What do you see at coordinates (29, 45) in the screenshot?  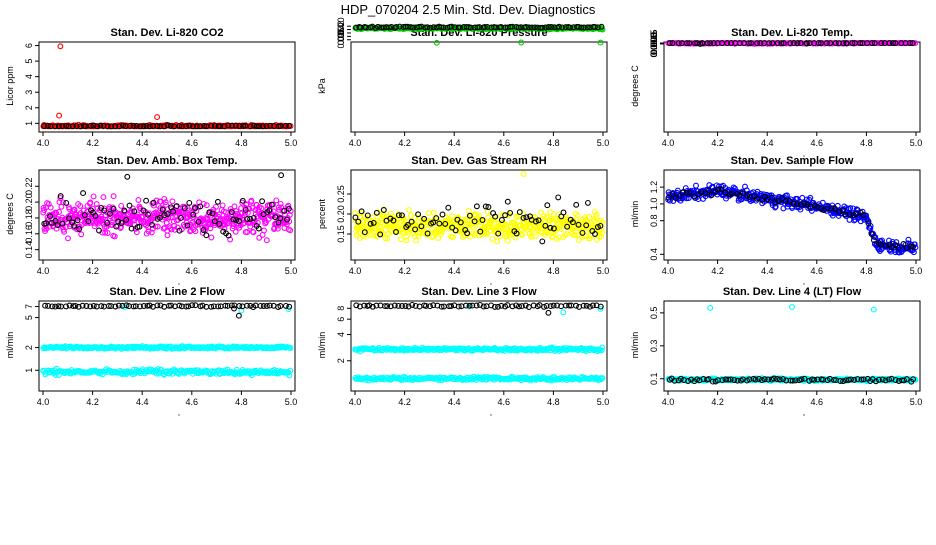 I see `y-tick-label: 6` at bounding box center [29, 45].